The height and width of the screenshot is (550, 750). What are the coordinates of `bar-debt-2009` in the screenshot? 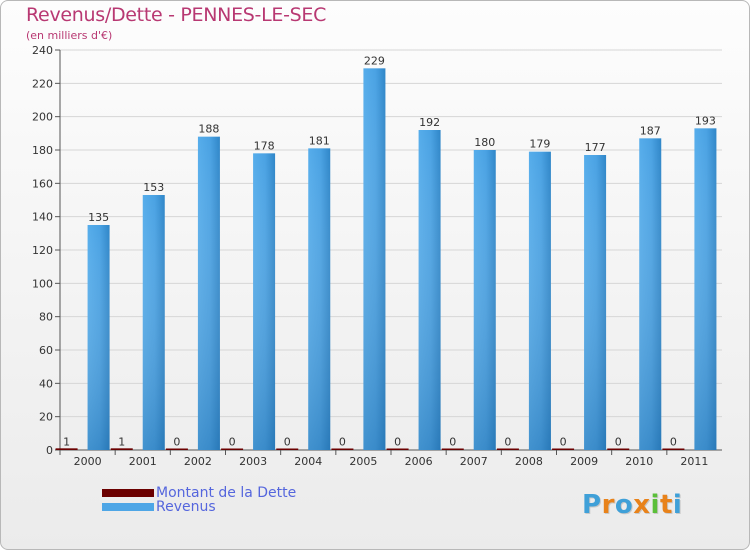 It's located at (563, 449).